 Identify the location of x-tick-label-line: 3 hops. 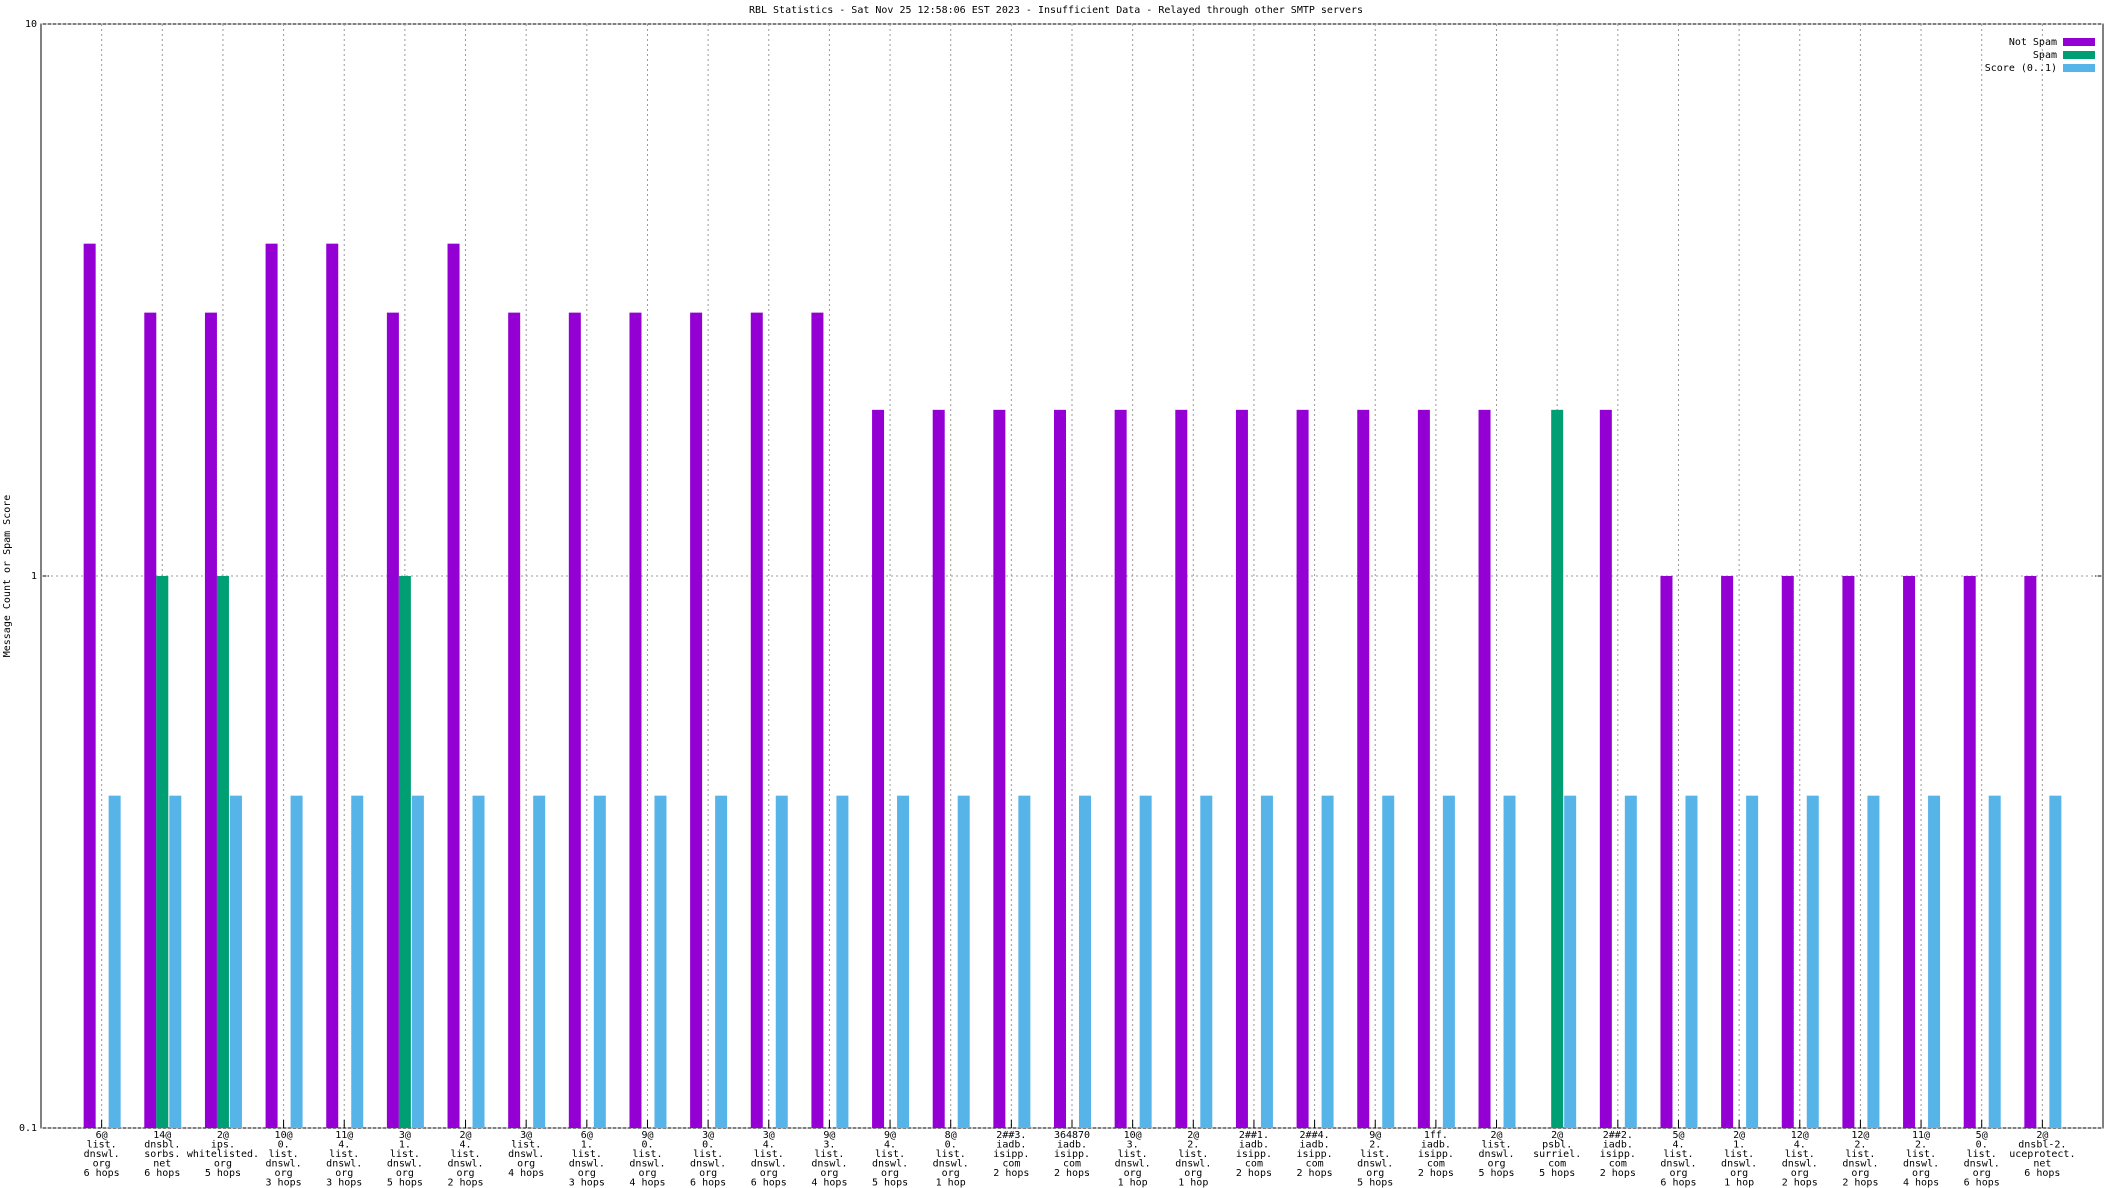
(284, 1183).